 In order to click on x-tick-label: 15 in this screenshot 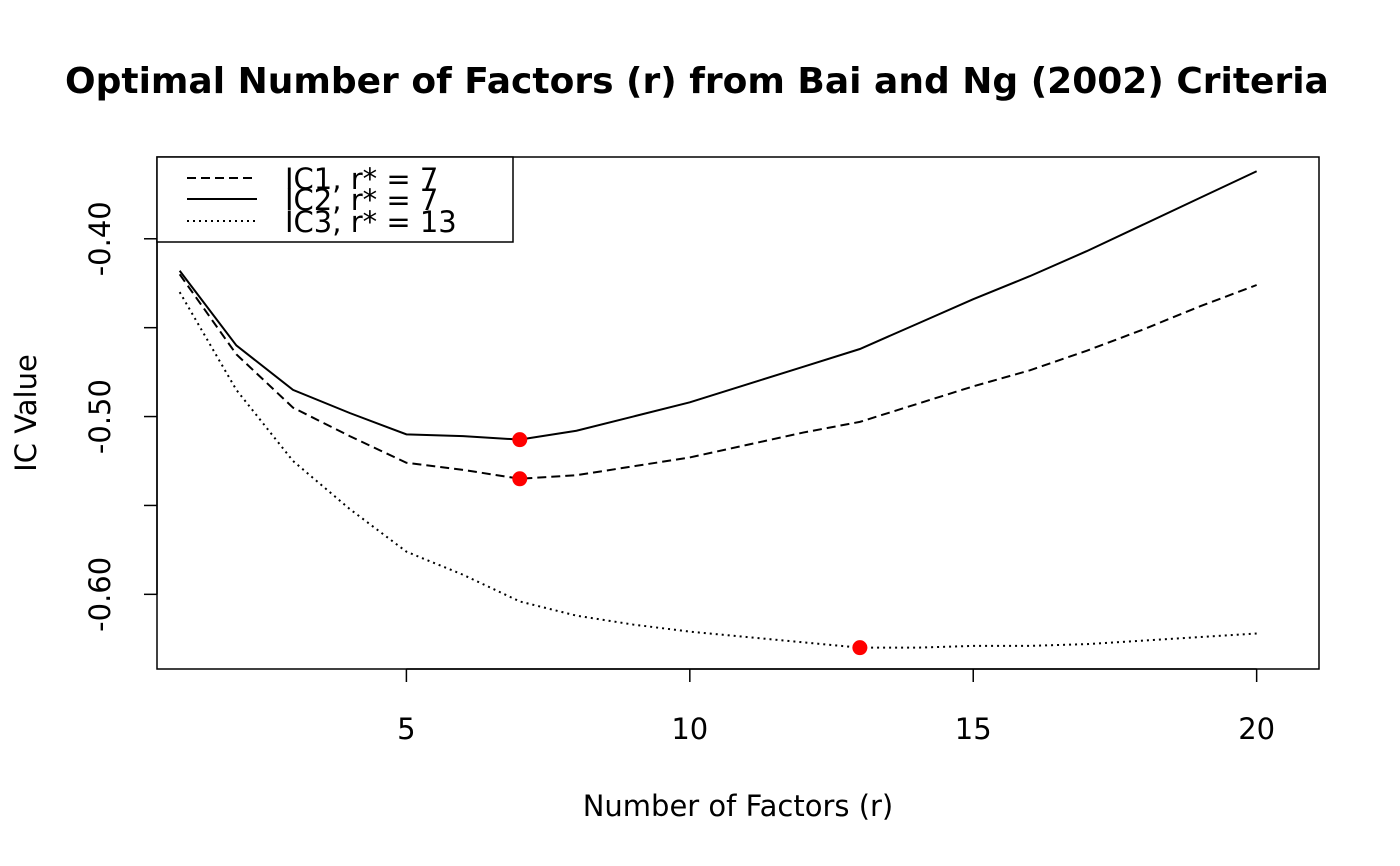, I will do `click(973, 729)`.